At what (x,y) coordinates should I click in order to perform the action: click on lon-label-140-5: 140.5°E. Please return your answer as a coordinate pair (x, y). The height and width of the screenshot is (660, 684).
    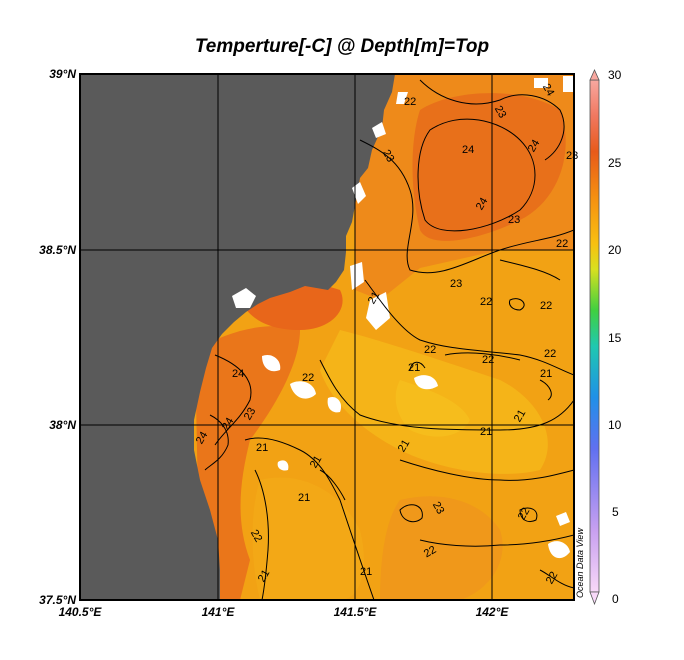
    Looking at the image, I should click on (80, 612).